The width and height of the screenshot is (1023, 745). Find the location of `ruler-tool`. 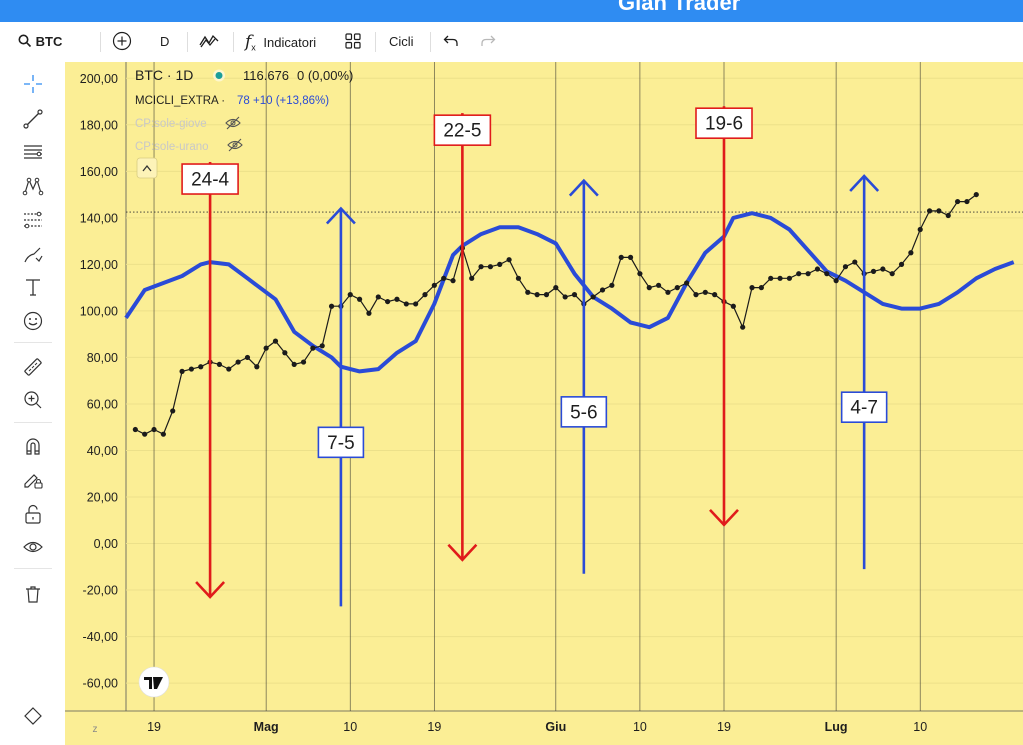

ruler-tool is located at coordinates (33, 367).